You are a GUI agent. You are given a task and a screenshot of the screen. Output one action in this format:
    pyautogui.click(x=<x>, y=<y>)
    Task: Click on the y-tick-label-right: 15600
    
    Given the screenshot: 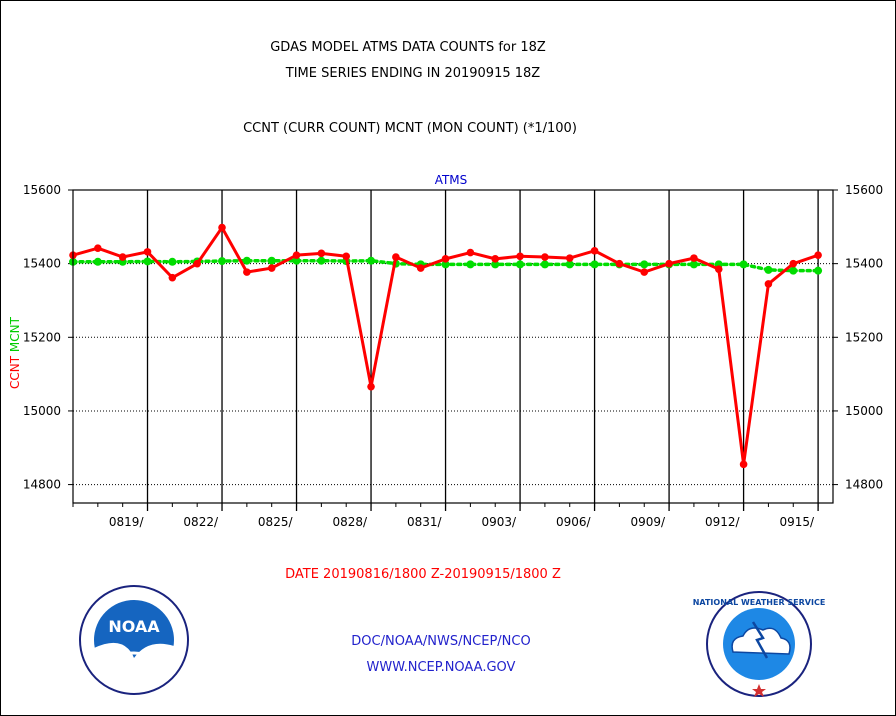 What is the action you would take?
    pyautogui.click(x=864, y=190)
    